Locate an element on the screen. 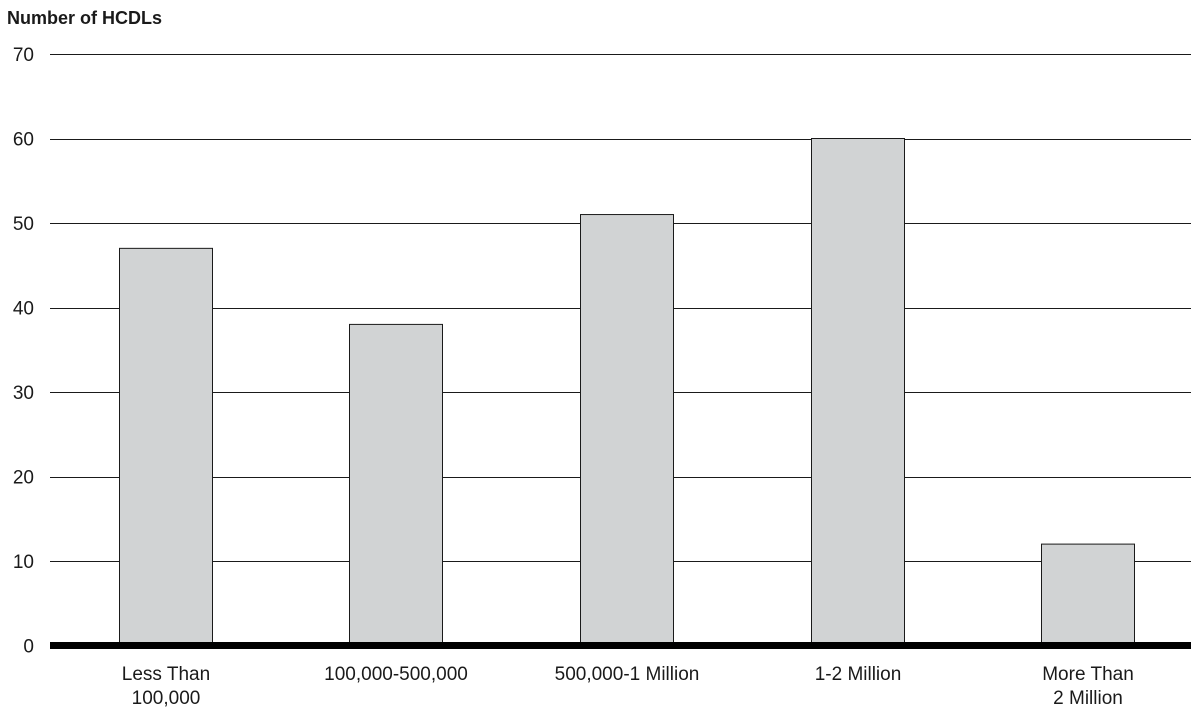 This screenshot has height=708, width=1191. y-tick-label: 50 is located at coordinates (23, 224).